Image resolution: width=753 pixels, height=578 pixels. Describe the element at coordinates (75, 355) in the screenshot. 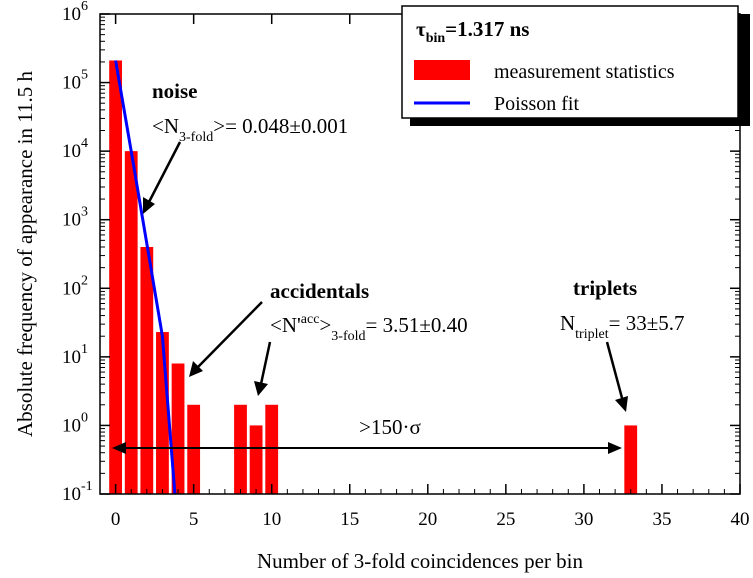

I see `y-tick-label: 10¹` at that location.